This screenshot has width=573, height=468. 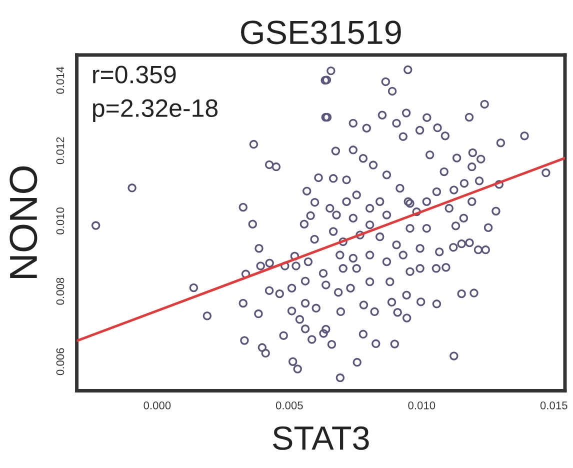 I want to click on y-tick-label: 0.006, so click(x=60, y=362).